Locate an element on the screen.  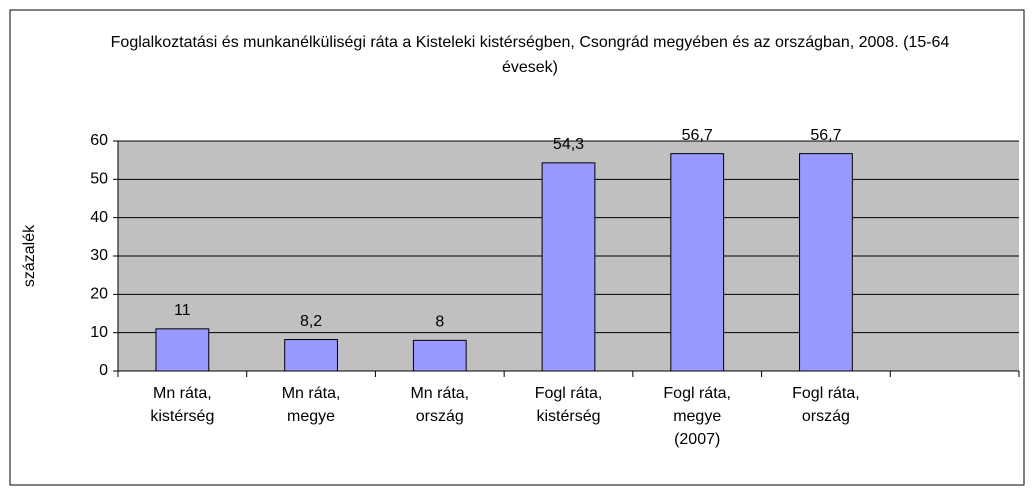
y-tick-label: 20 is located at coordinates (99, 294).